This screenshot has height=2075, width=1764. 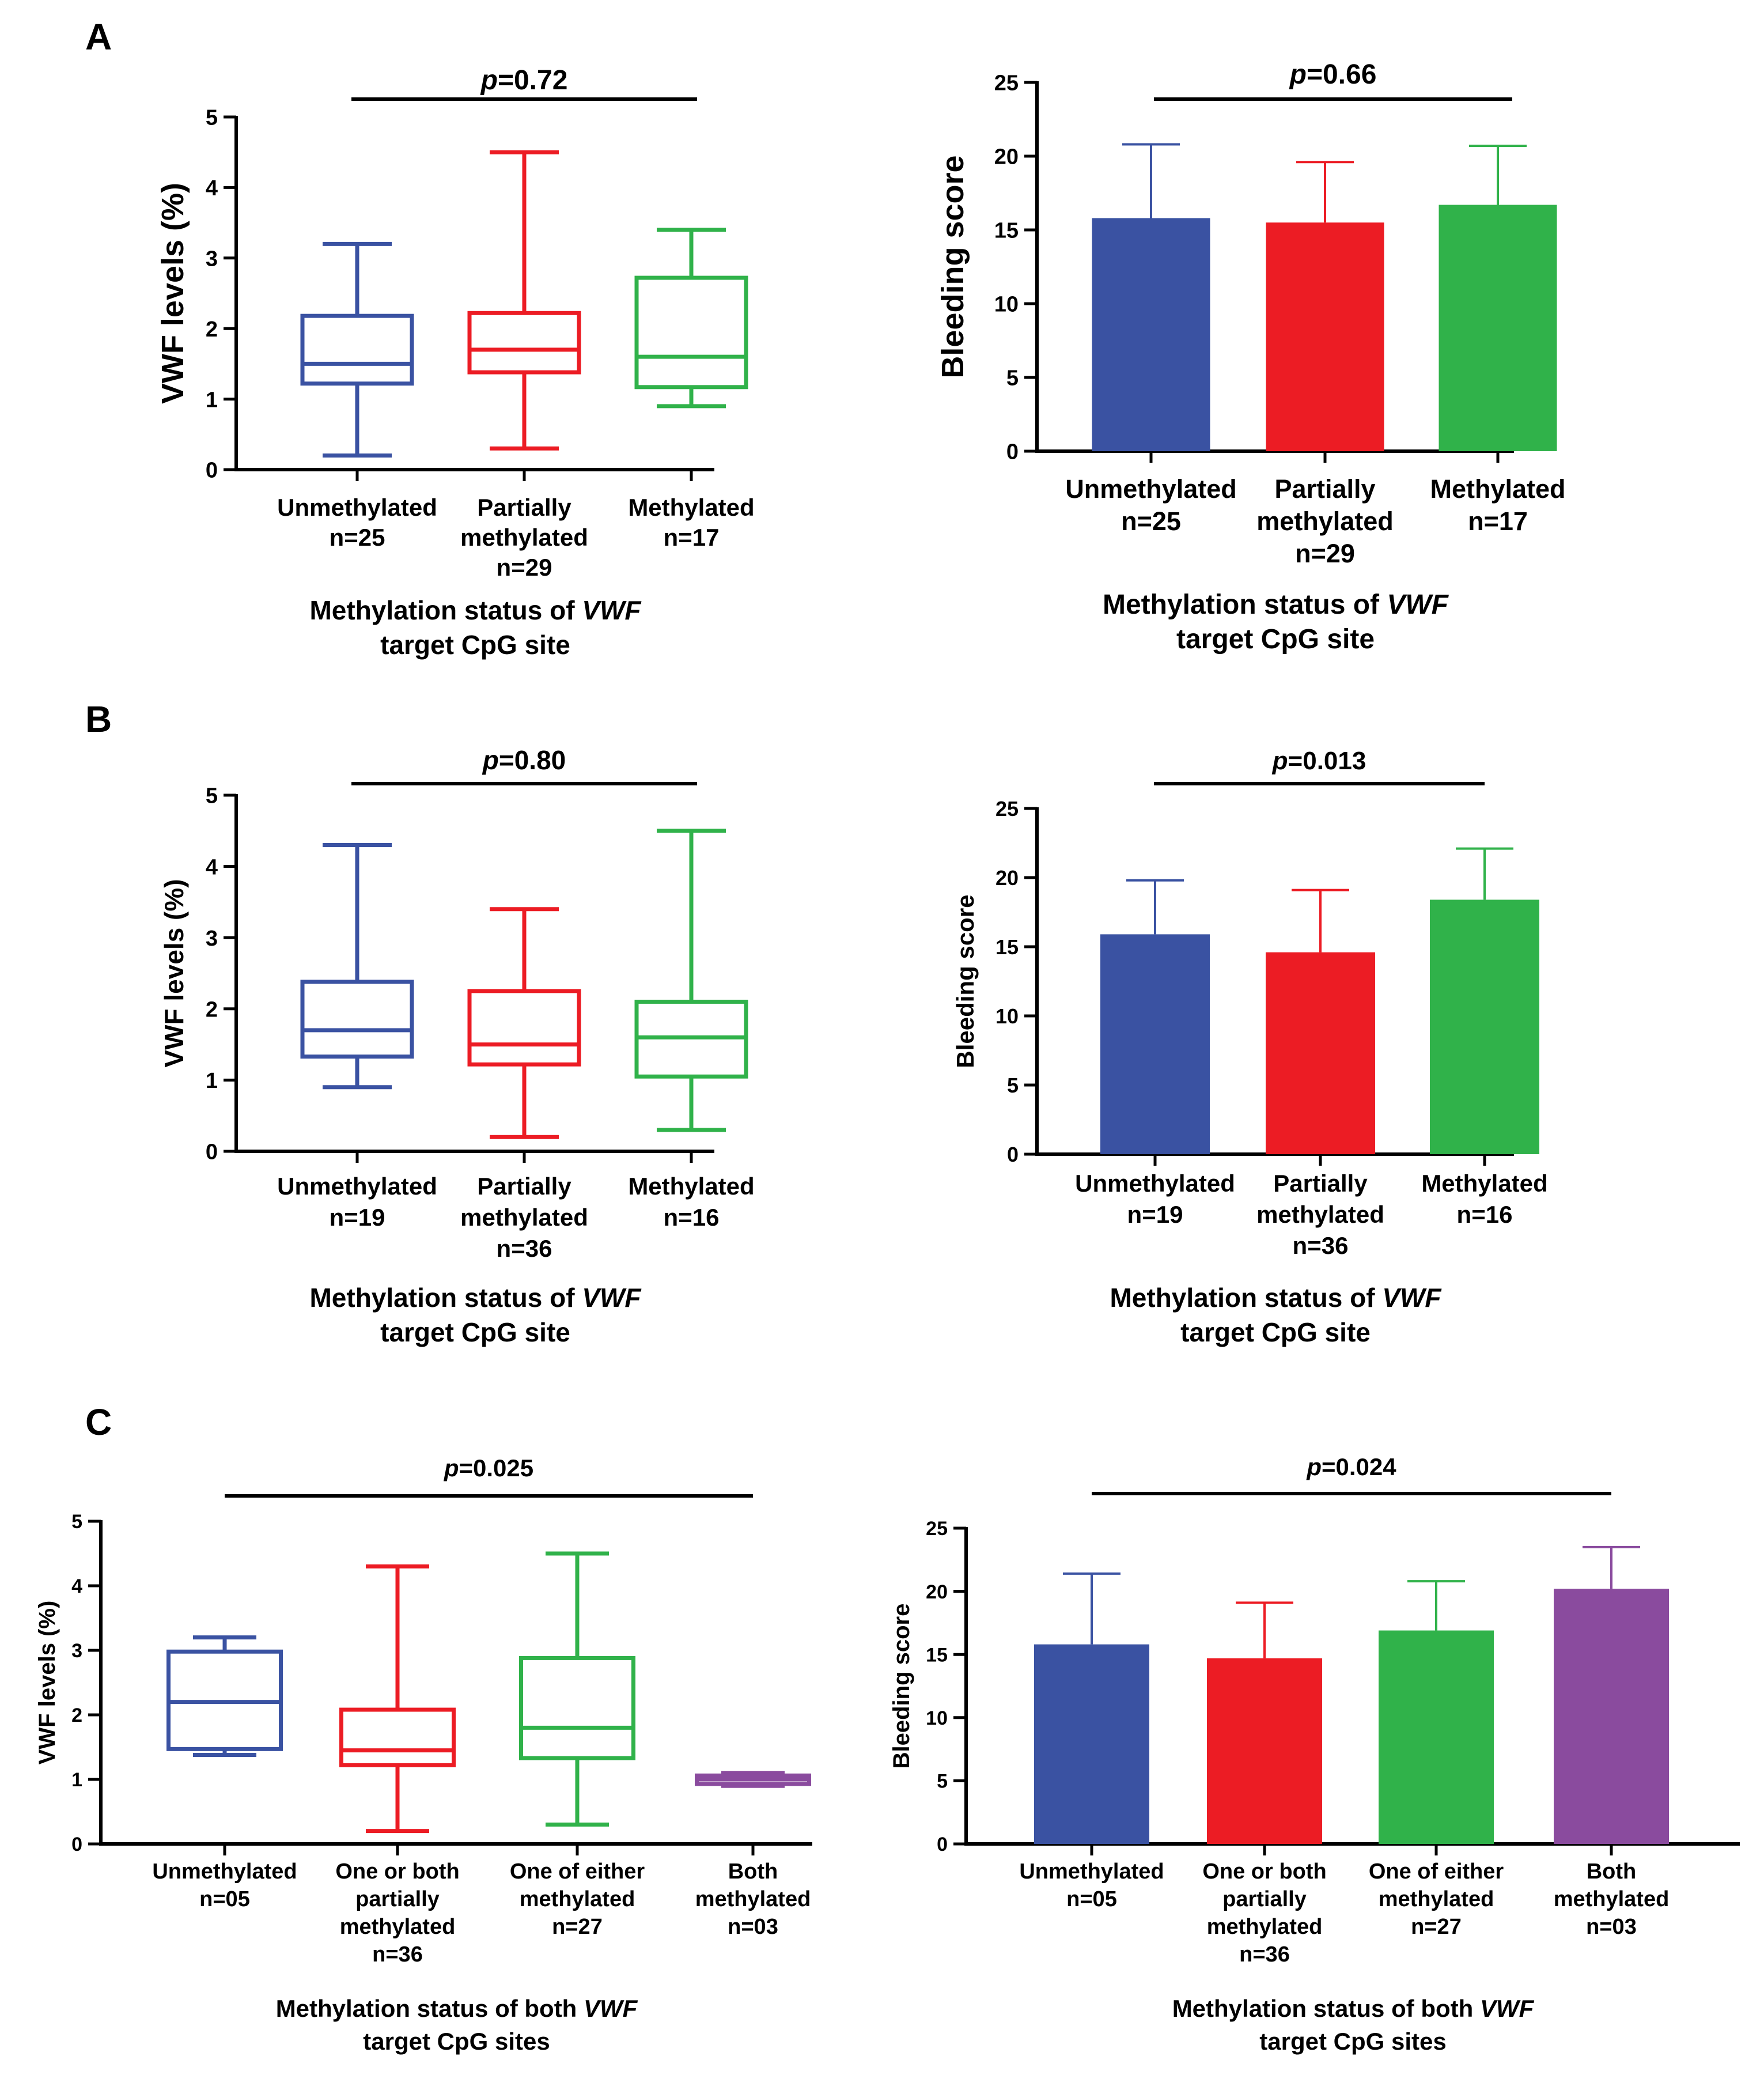 I want to click on panel-letter-c: C, so click(x=98, y=1422).